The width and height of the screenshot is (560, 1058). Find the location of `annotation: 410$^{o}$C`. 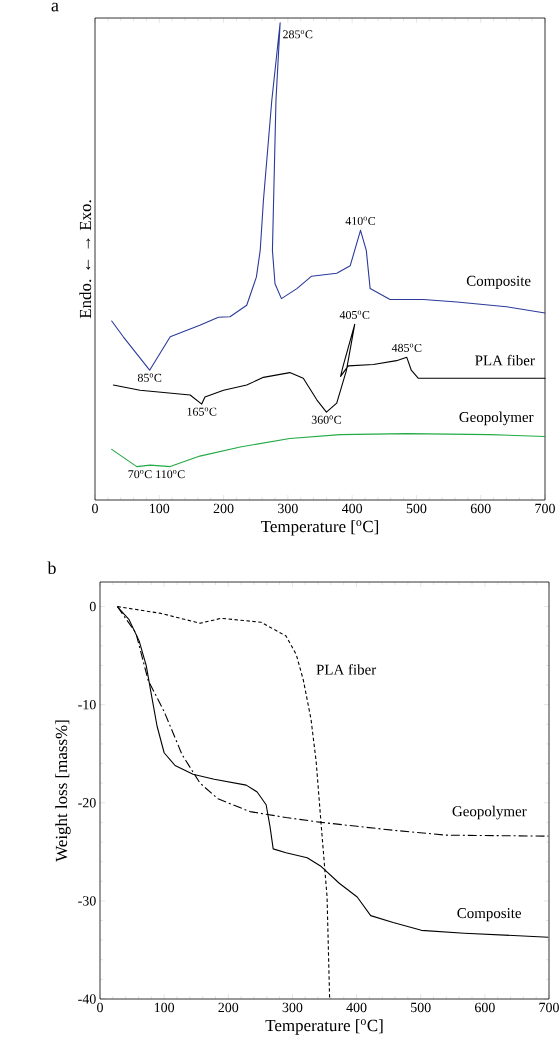

annotation: 410$^{o}$C is located at coordinates (360, 220).